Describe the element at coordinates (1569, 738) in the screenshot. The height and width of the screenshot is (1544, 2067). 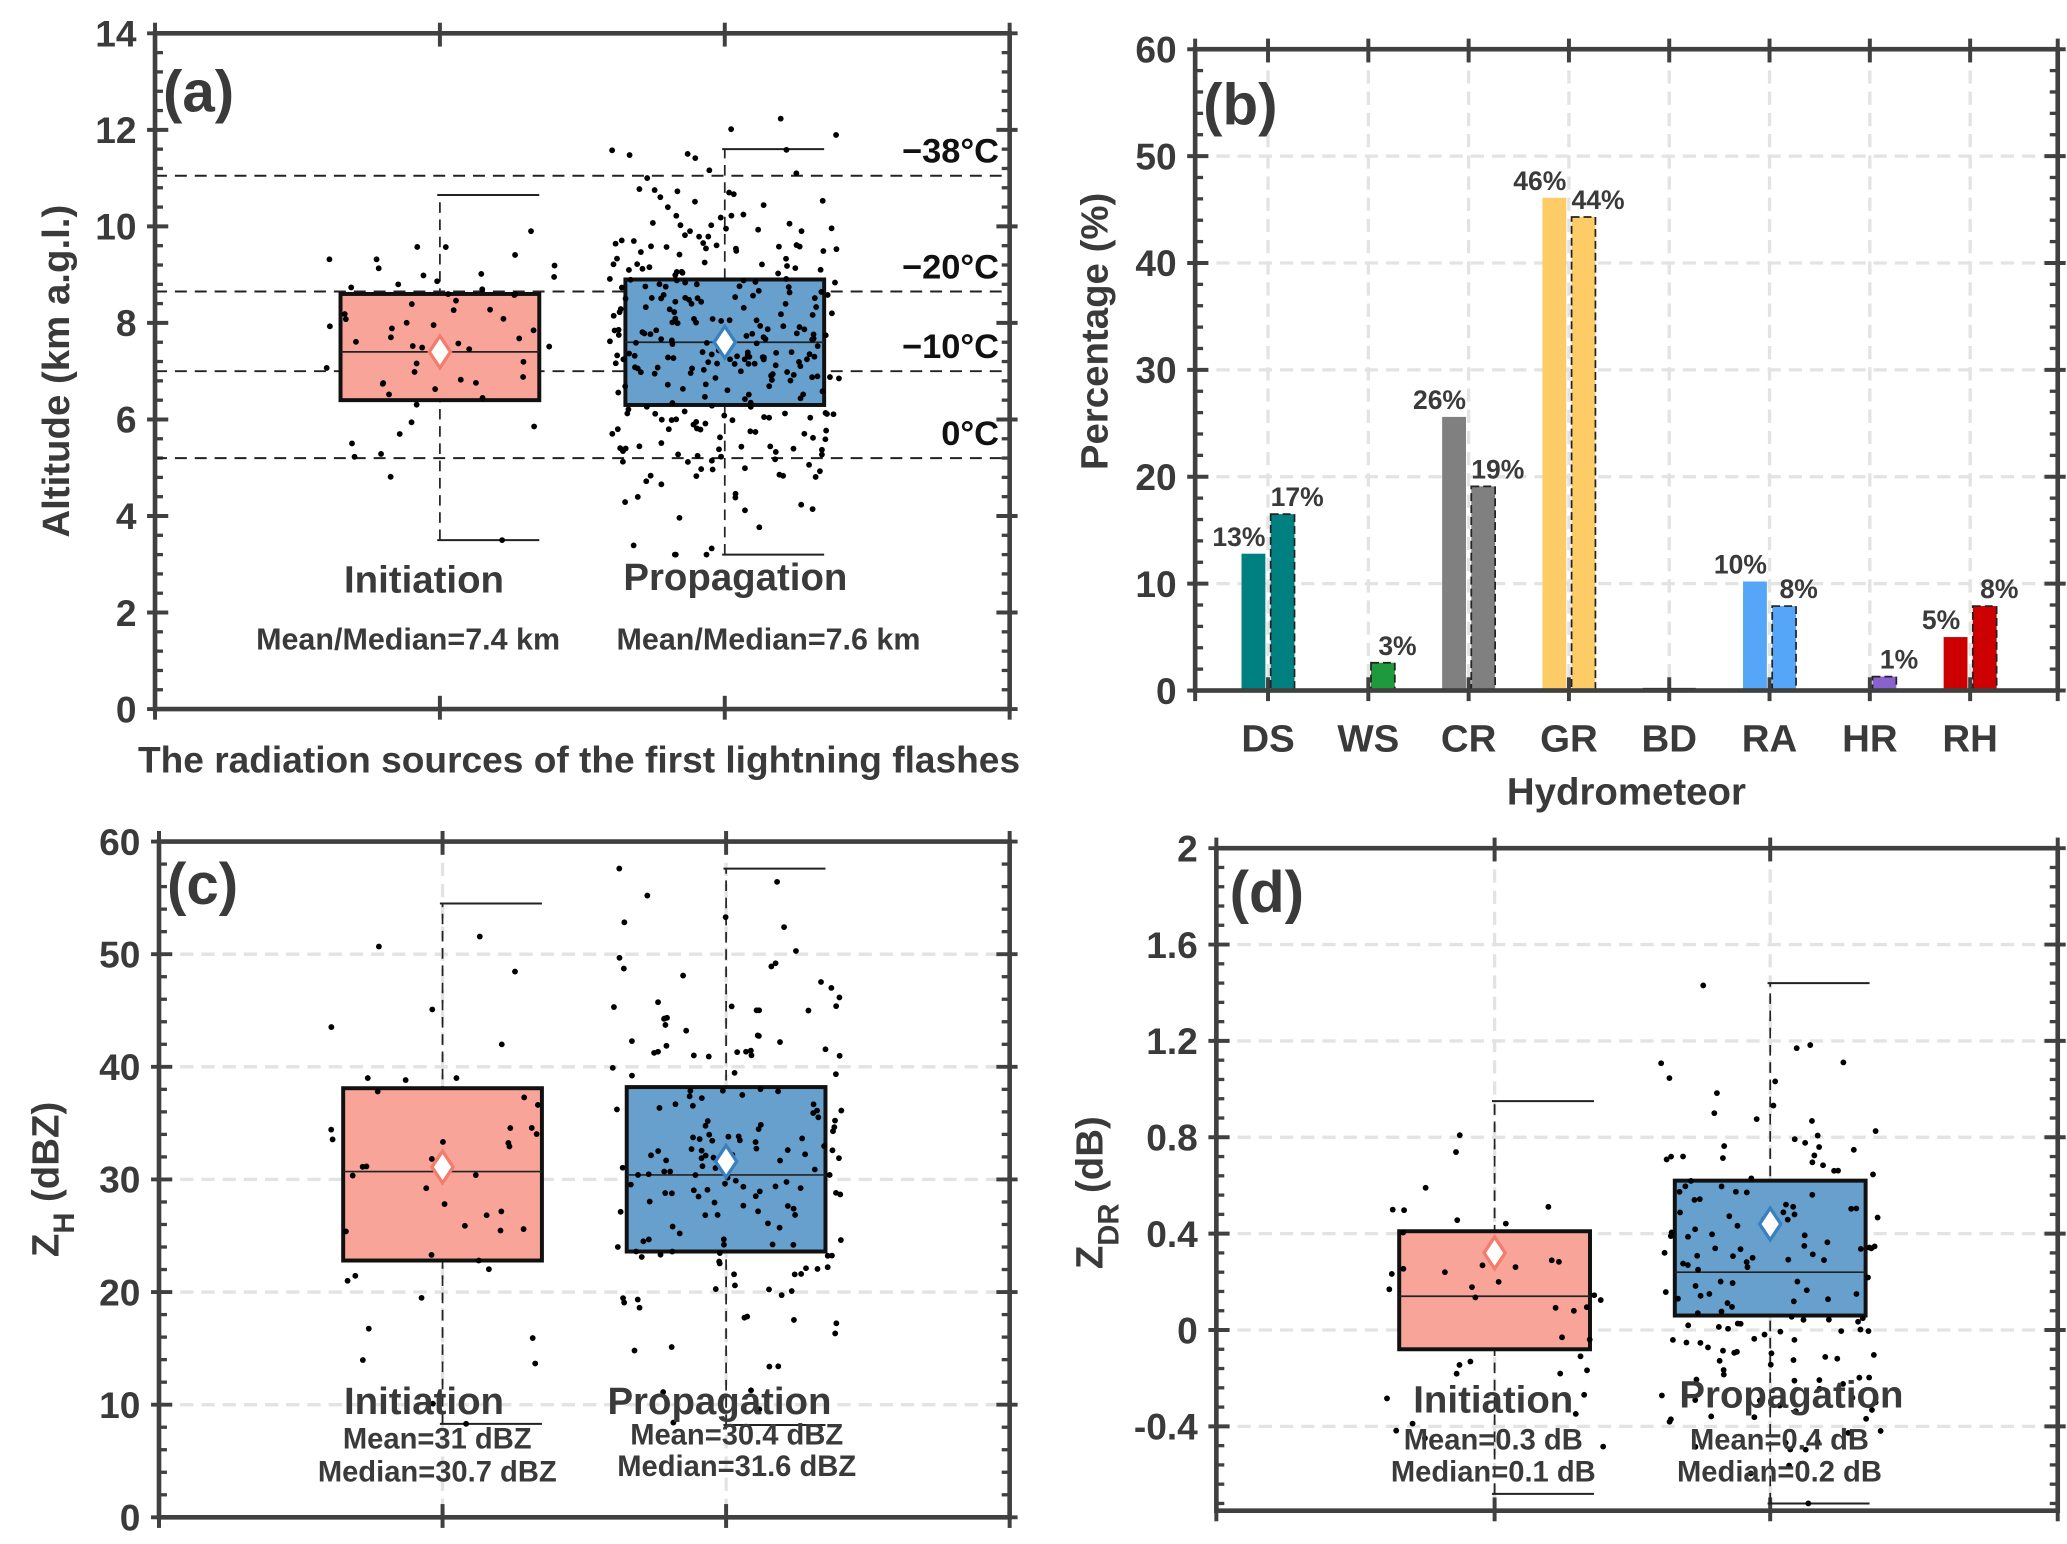
I see `x-tick-label: GR` at that location.